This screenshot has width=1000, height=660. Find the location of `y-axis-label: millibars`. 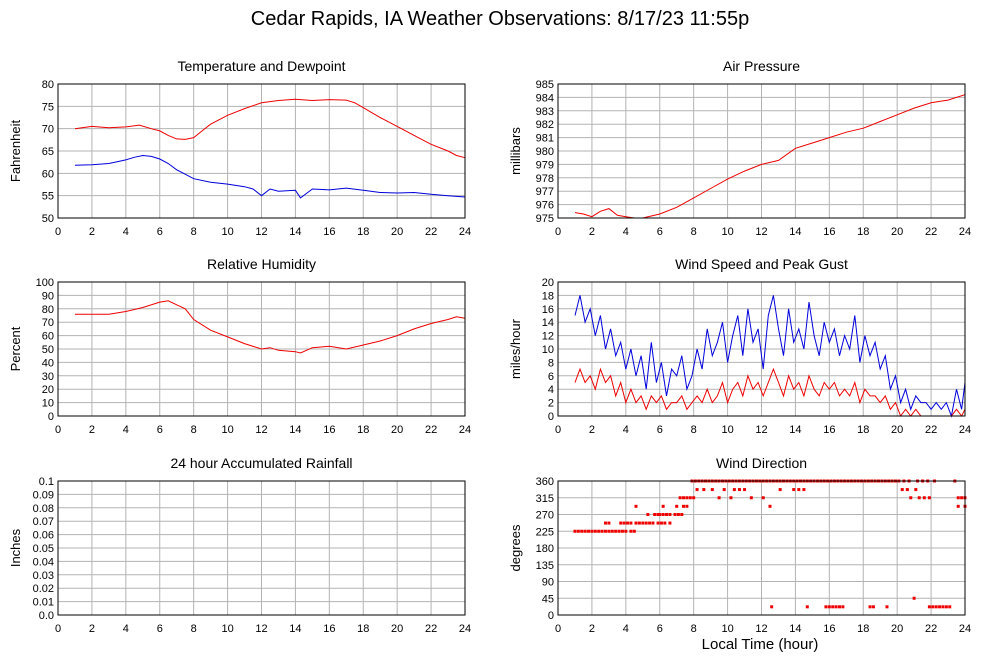

y-axis-label: millibars is located at coordinates (515, 151).